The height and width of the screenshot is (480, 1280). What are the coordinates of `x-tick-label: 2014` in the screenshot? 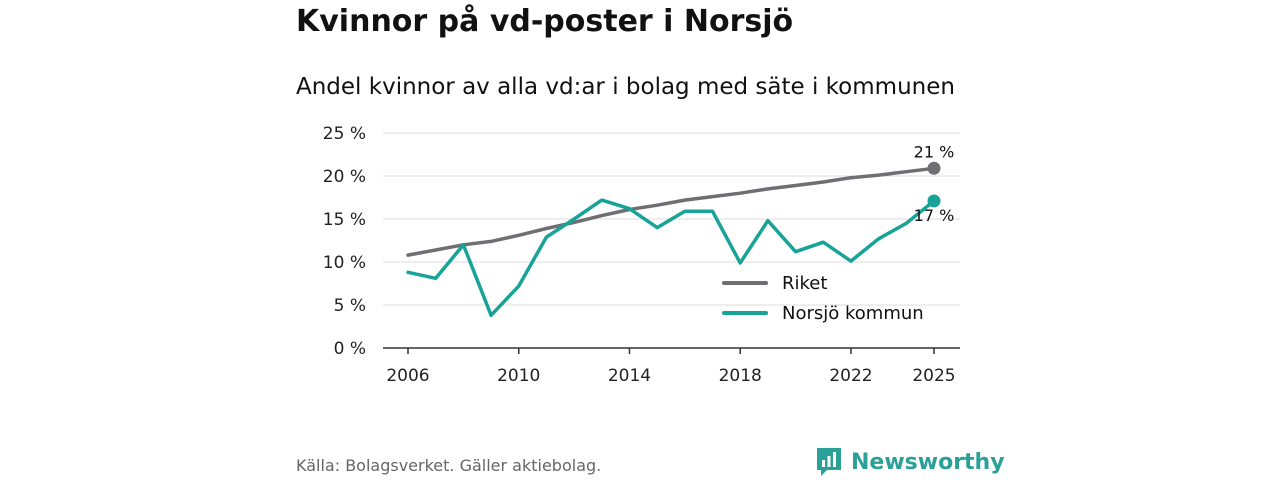 It's located at (629, 376).